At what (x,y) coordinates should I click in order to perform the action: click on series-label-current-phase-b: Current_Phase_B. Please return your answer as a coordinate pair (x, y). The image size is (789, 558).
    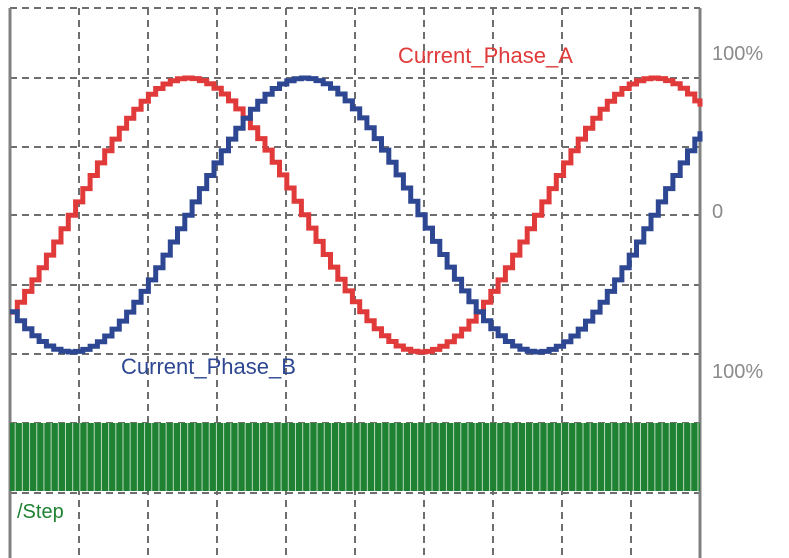
    Looking at the image, I should click on (208, 366).